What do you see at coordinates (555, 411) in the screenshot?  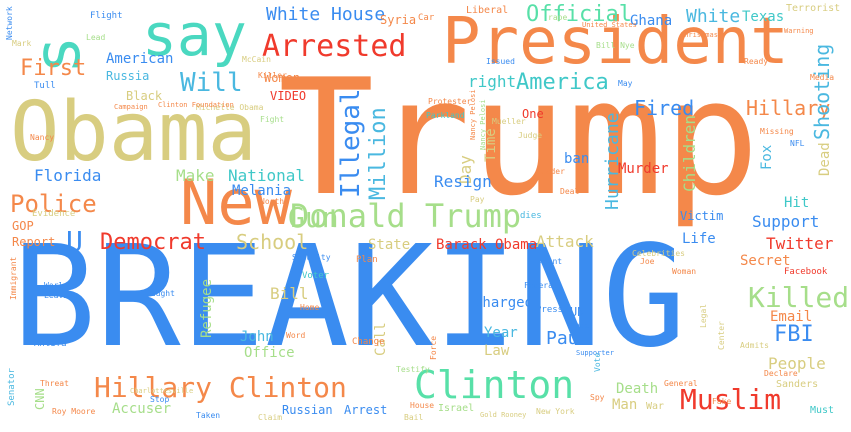 I see `word-new-york: New York` at bounding box center [555, 411].